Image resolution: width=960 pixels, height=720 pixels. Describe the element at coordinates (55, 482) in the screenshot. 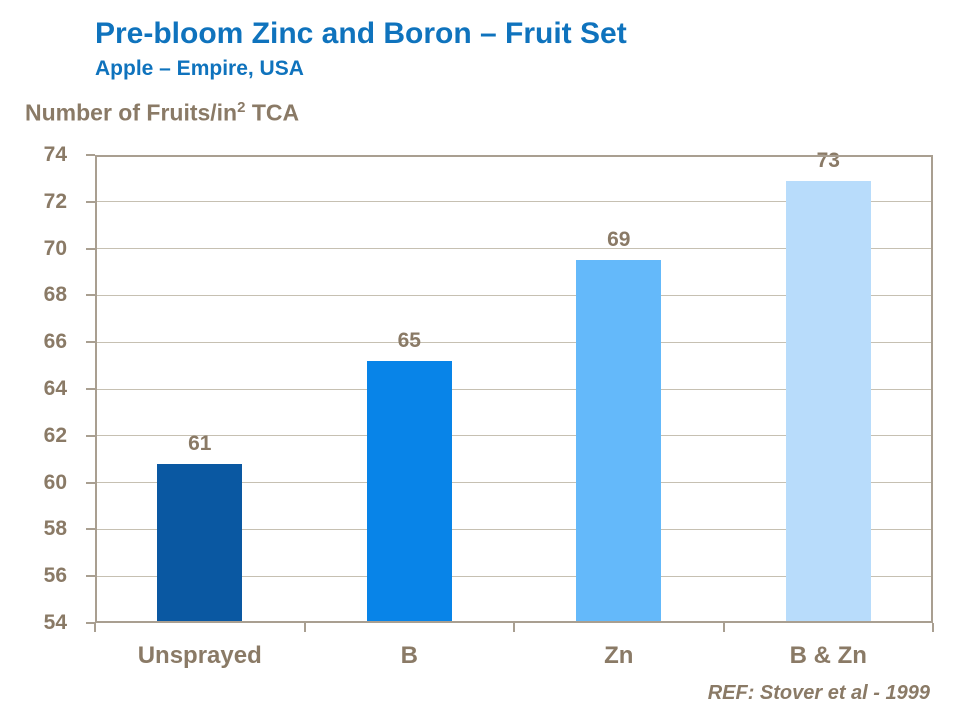

I see `y-tick-label: 60` at that location.